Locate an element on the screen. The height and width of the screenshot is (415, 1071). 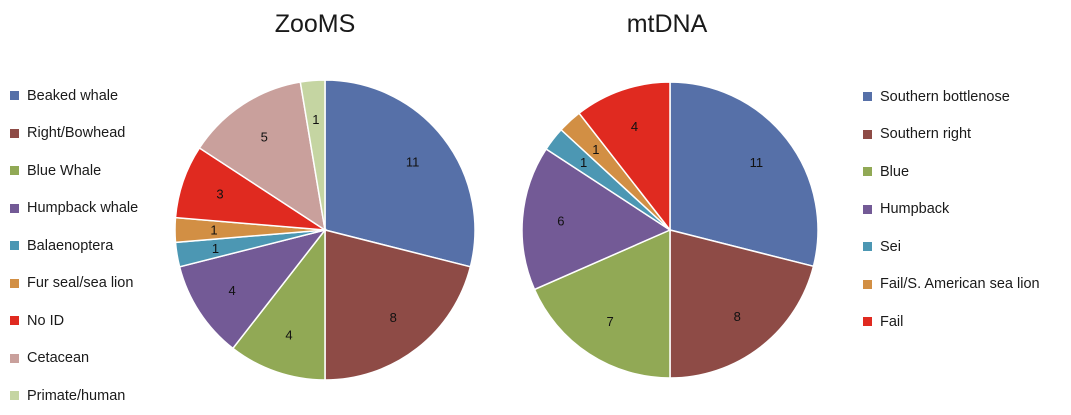
zooms-slice-beaked-whale is located at coordinates (400, 173).